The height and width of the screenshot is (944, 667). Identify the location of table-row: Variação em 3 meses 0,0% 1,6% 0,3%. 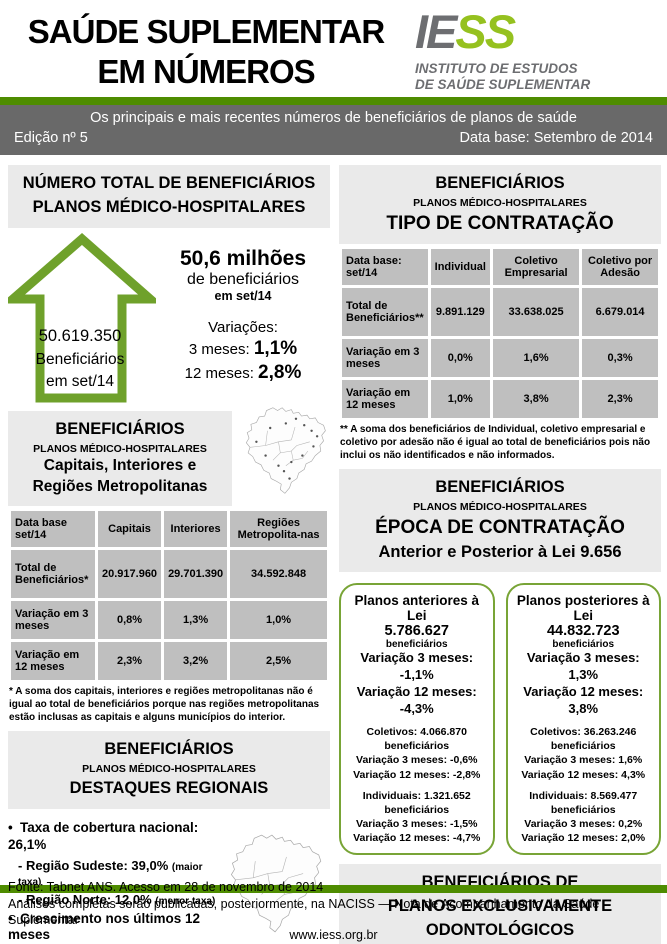
(500, 358).